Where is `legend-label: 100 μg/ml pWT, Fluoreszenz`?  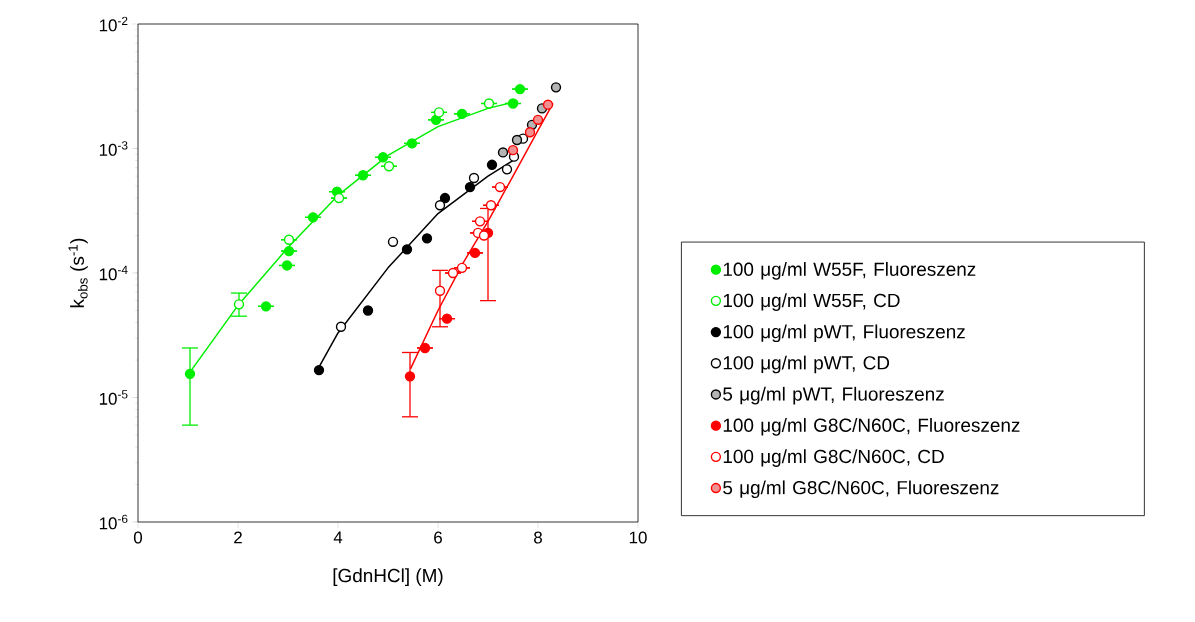 legend-label: 100 μg/ml pWT, Fluoreszenz is located at coordinates (844, 333).